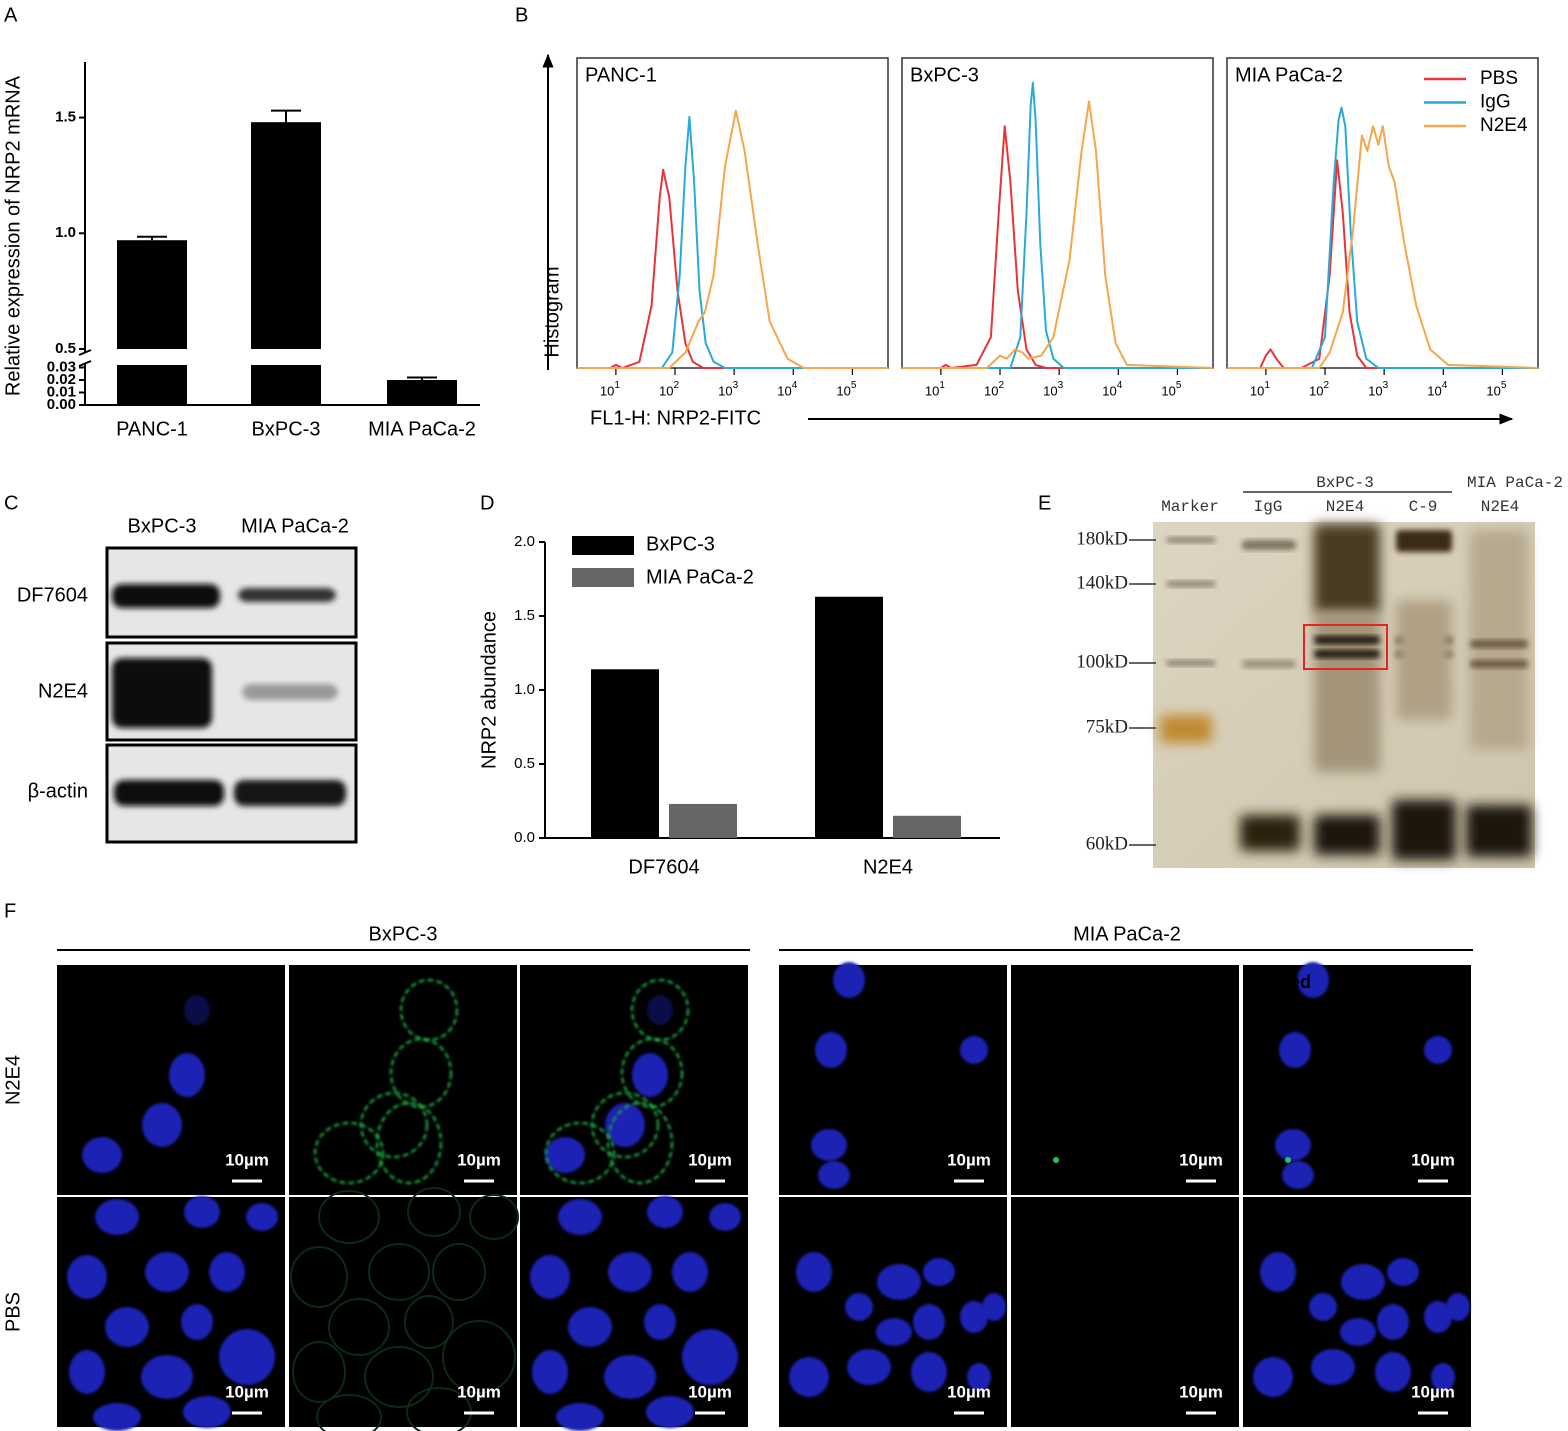 This screenshot has width=1568, height=1431. Describe the element at coordinates (65, 117) in the screenshot. I see `y-tick-label: 1.5` at that location.